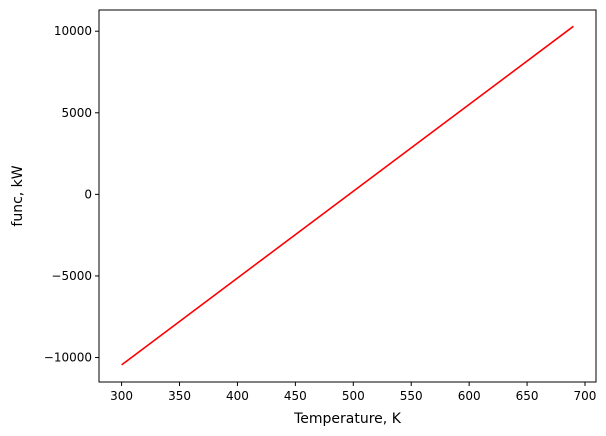 The height and width of the screenshot is (436, 606). Describe the element at coordinates (237, 396) in the screenshot. I see `x-tick-label: 400` at that location.